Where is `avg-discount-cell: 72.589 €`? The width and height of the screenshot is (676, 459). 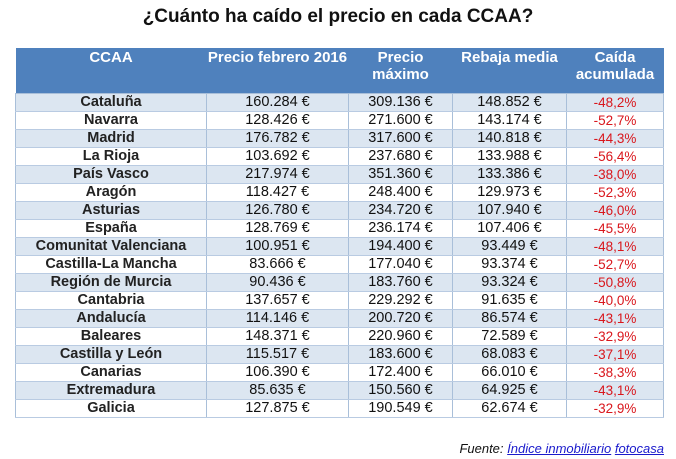
avg-discount-cell: 72.589 € is located at coordinates (509, 336).